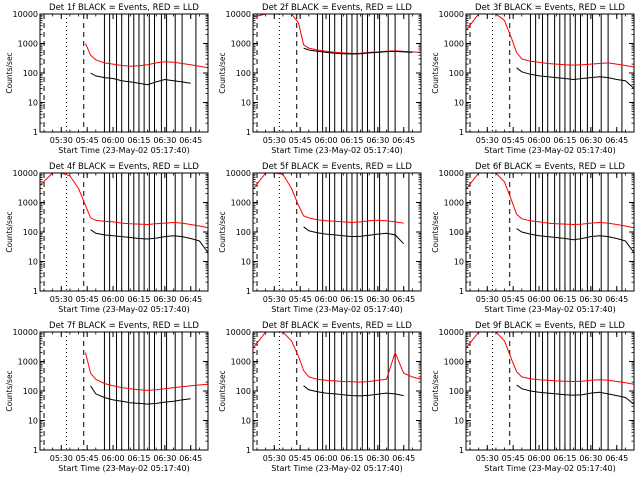 The height and width of the screenshot is (480, 640). Describe the element at coordinates (550, 326) in the screenshot. I see `chart-title: Det 9f BLACK = Events, RED = LLD` at that location.